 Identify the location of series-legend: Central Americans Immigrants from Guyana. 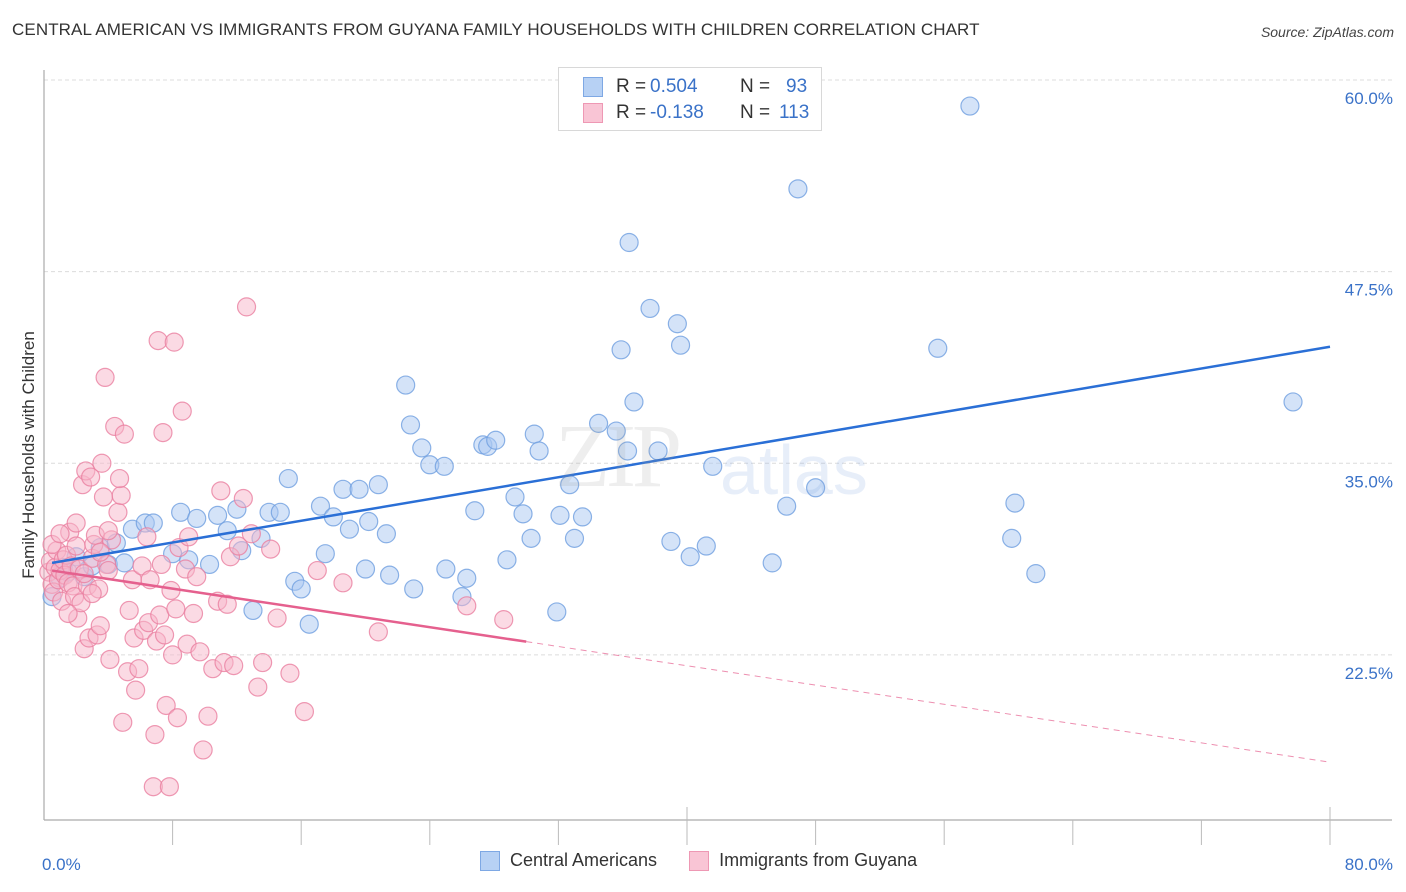
(714, 860).